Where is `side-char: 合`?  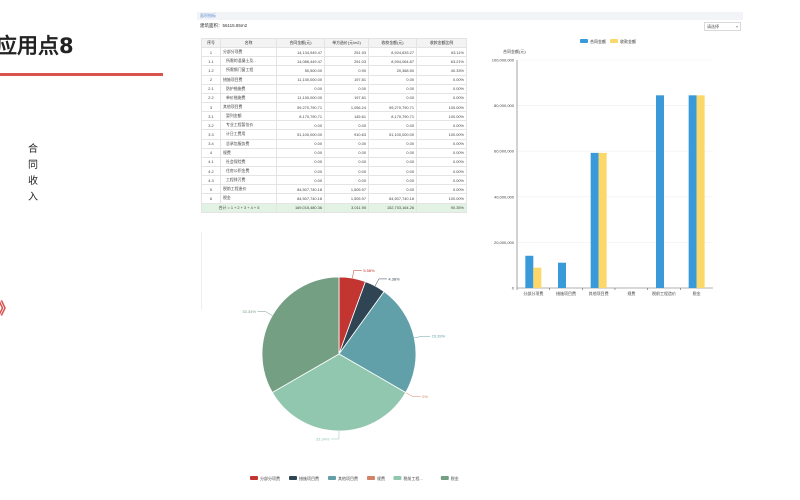 side-char: 合 is located at coordinates (33, 149).